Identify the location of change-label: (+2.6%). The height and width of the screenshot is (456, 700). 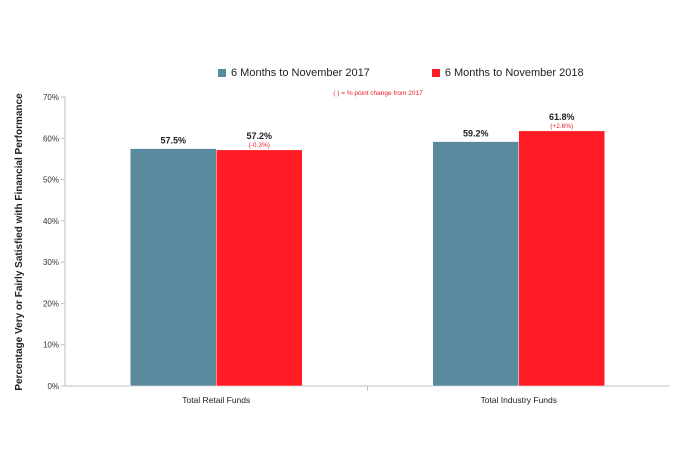
(561, 126).